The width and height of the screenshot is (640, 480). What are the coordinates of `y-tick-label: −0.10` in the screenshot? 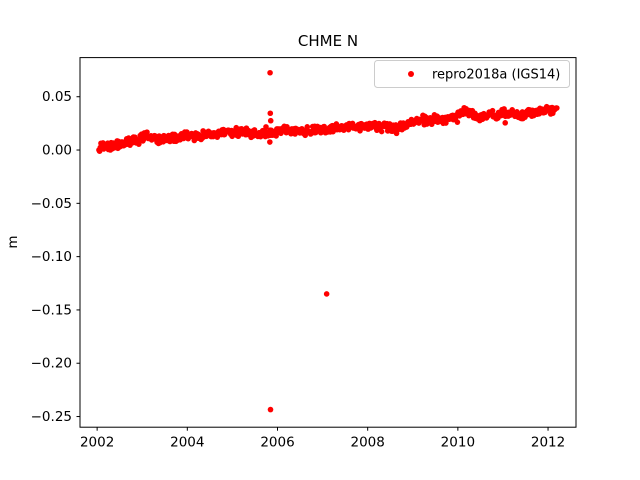 It's located at (51, 257).